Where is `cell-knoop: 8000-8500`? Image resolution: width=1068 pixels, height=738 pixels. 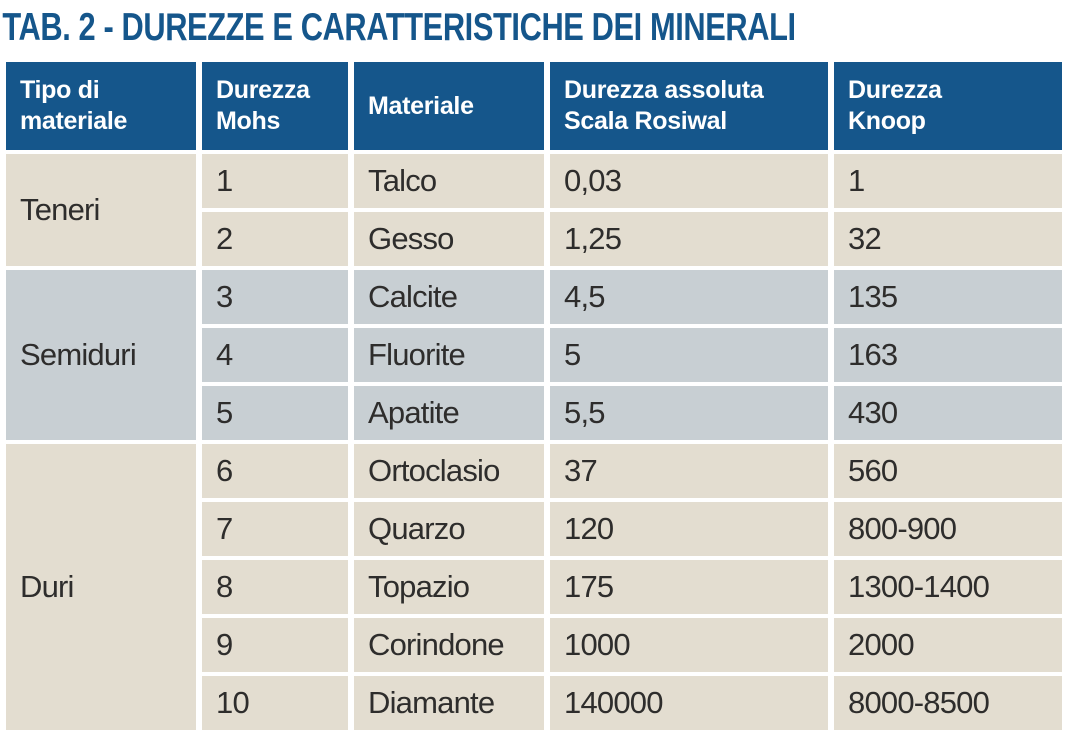 cell-knoop: 8000-8500 is located at coordinates (948, 703).